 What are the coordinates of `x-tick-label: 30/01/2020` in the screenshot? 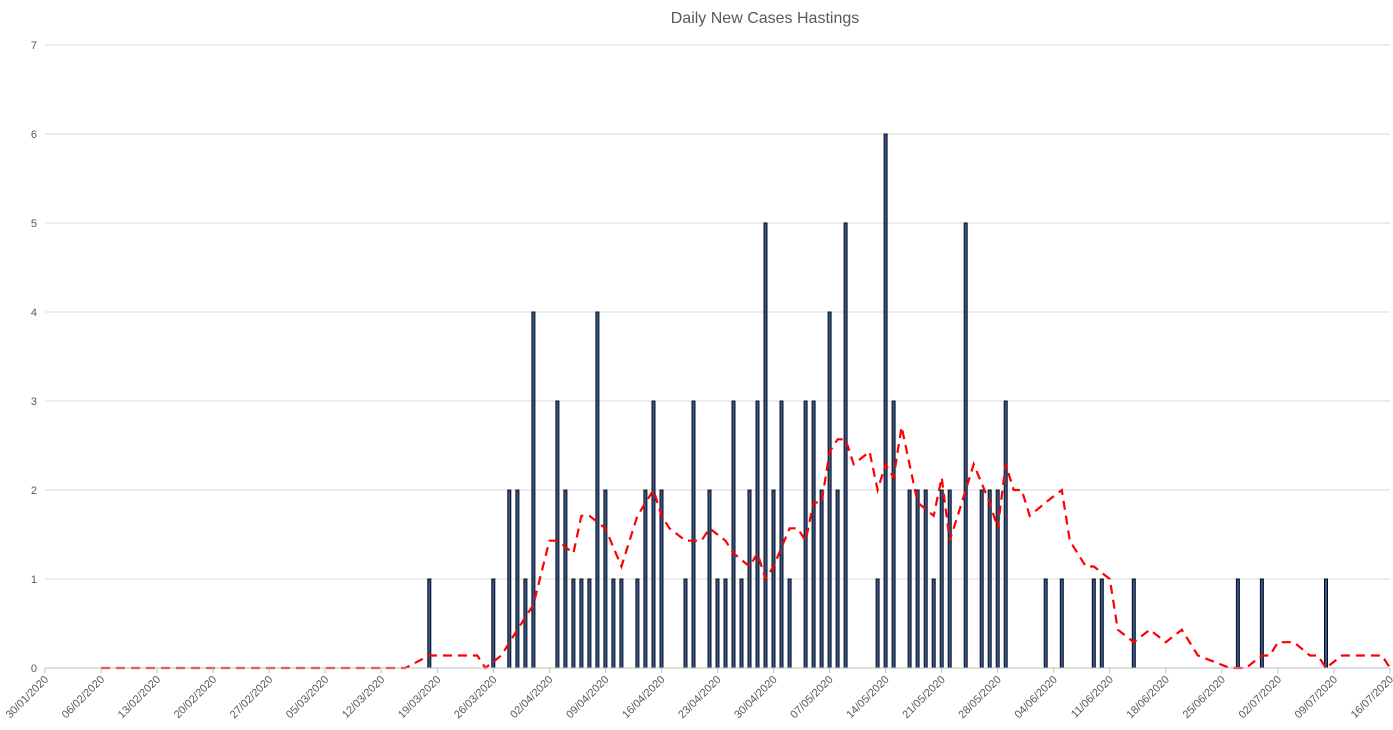 It's located at (27, 697).